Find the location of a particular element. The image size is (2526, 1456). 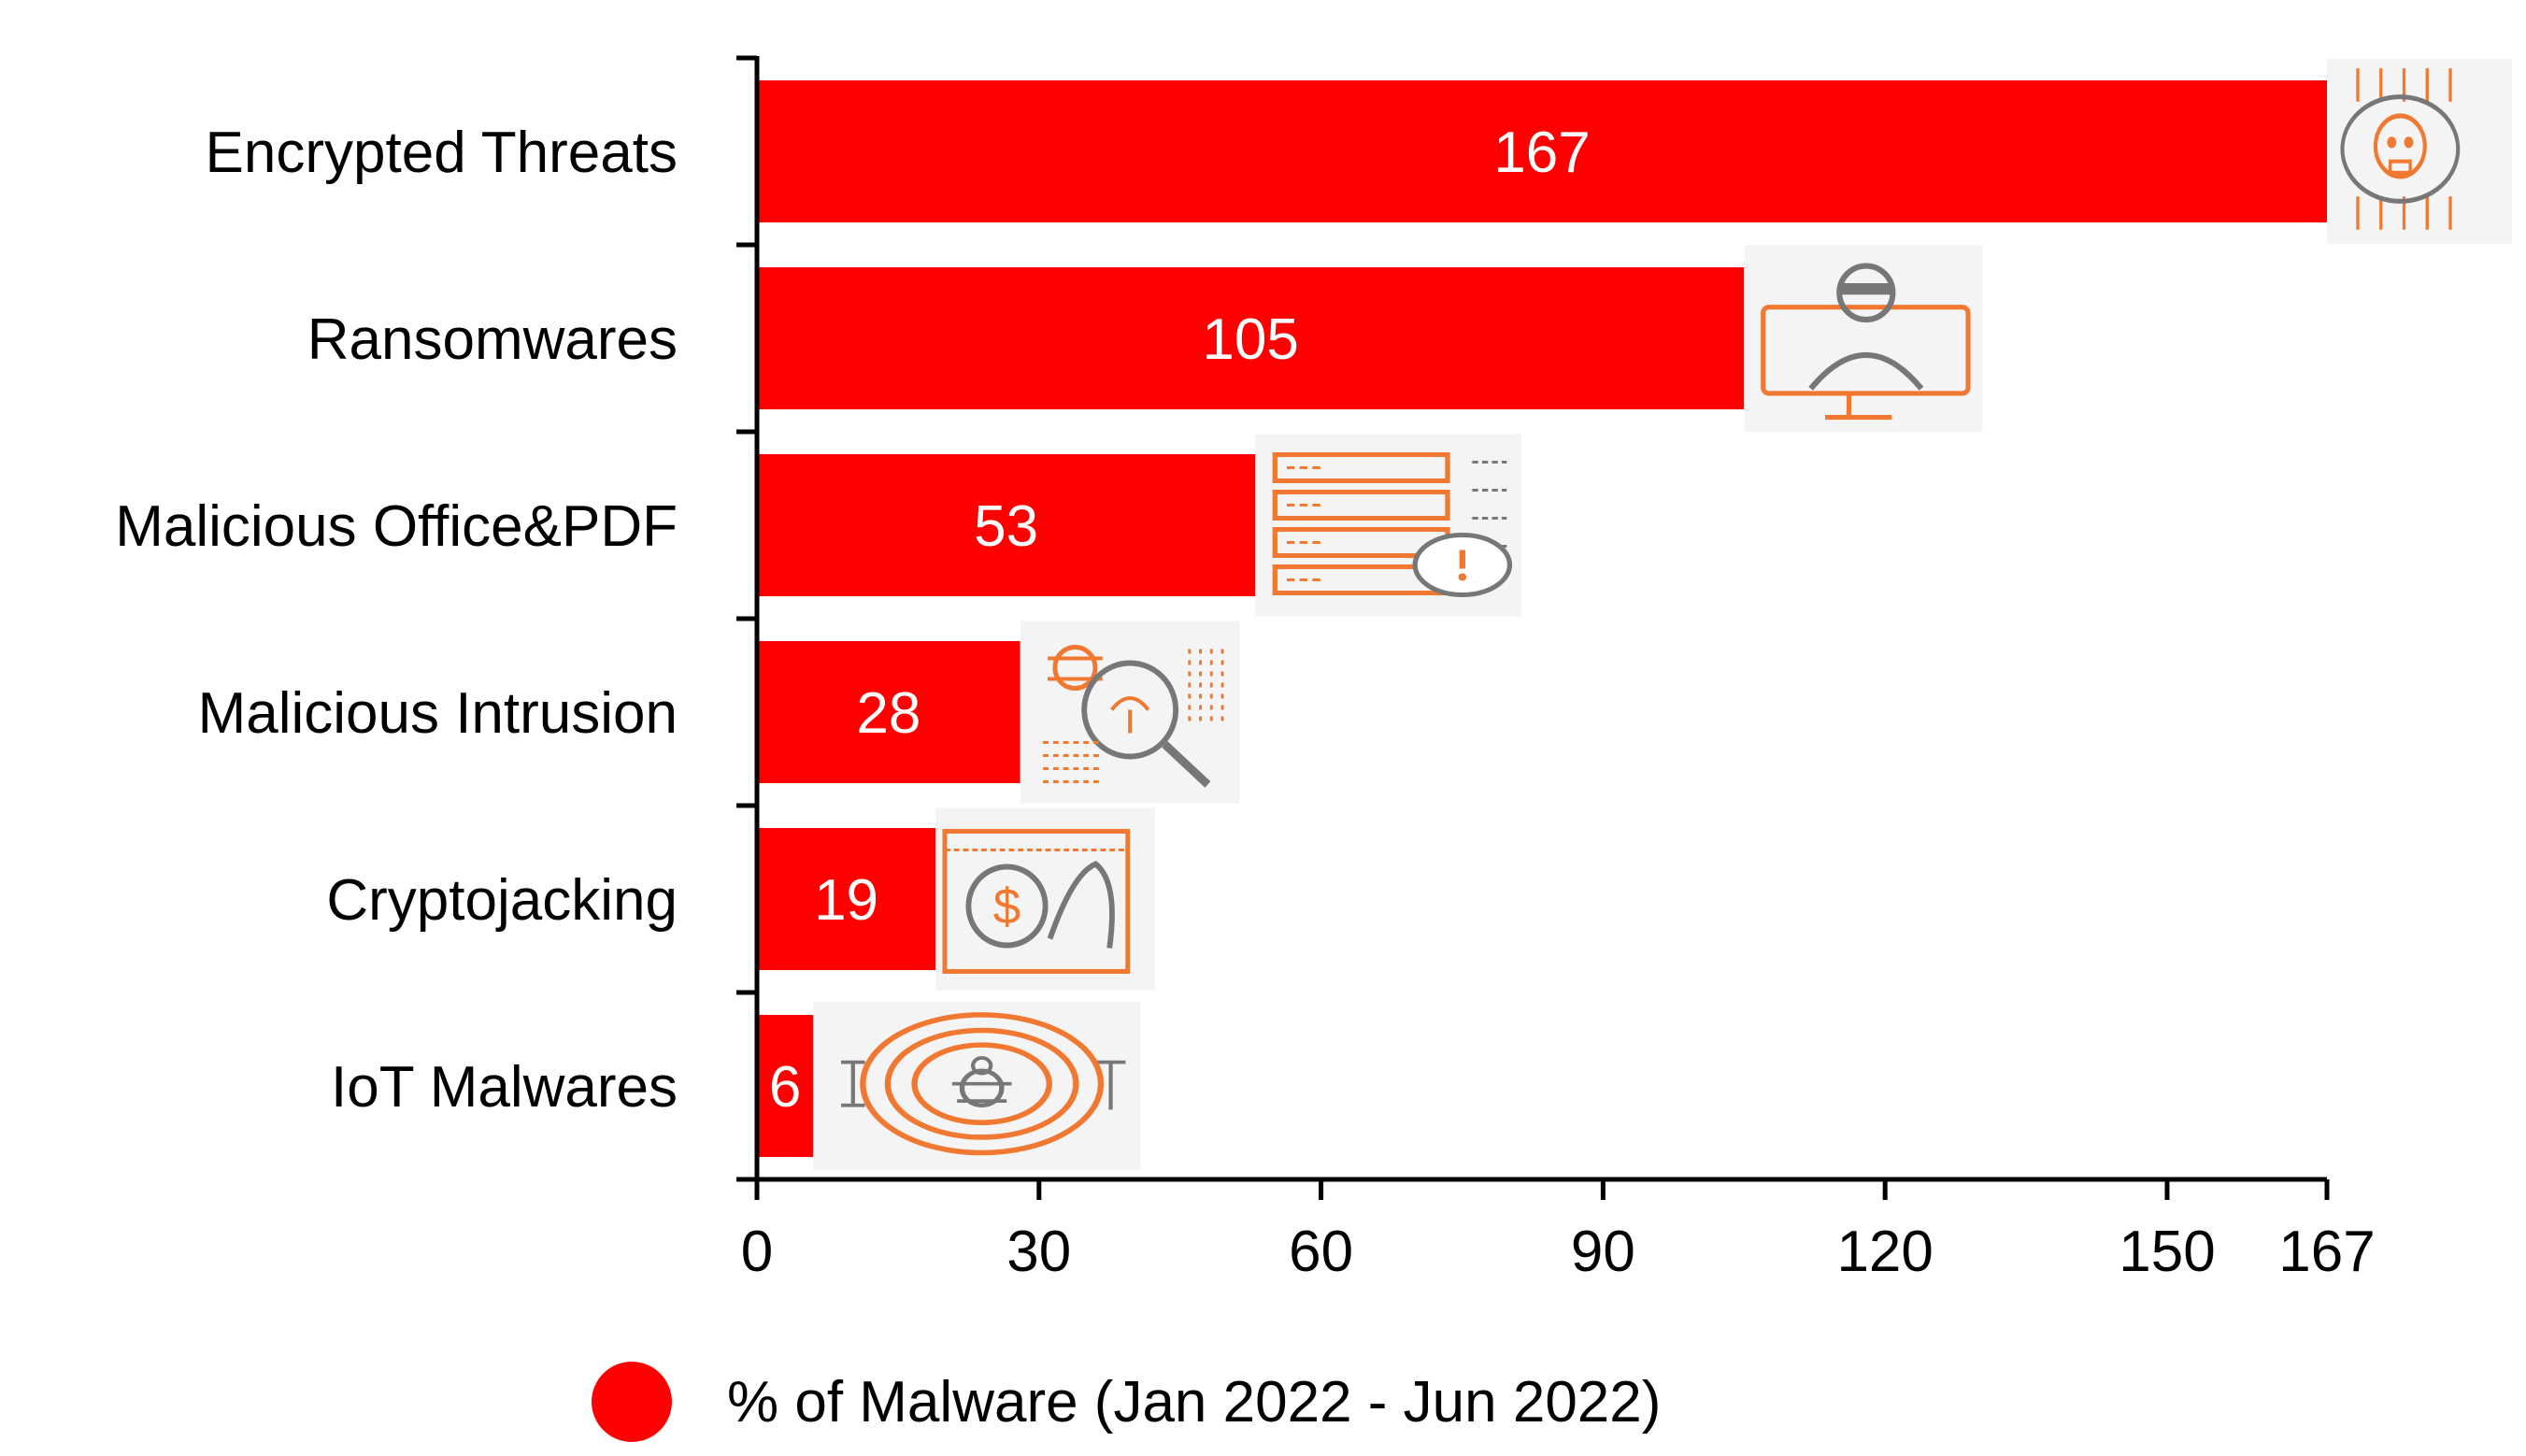

encrypted-skull-circuit-icon is located at coordinates (2419, 151).